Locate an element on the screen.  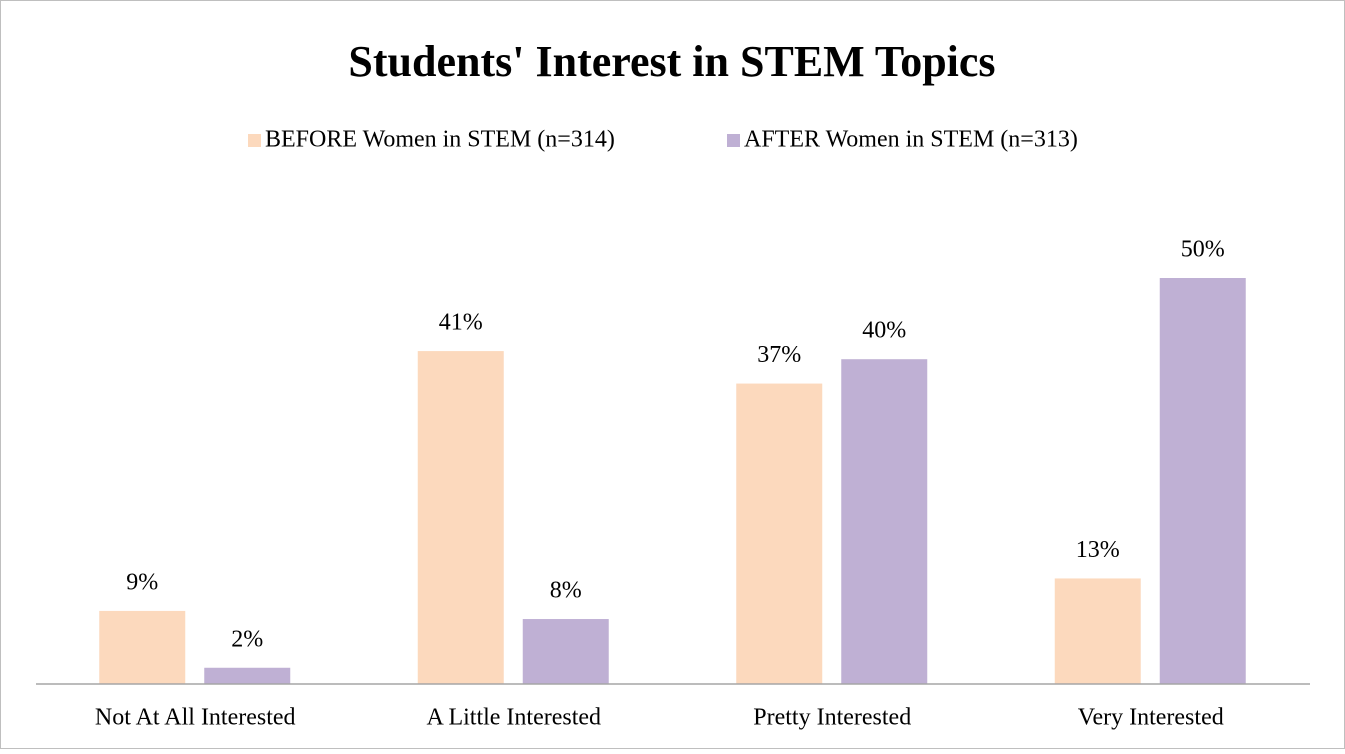
data-label: 13% is located at coordinates (1098, 550).